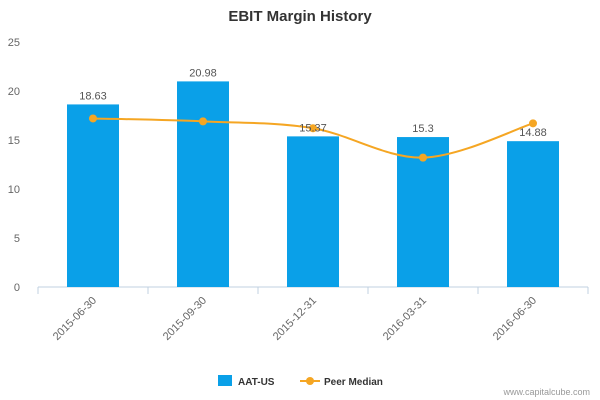 The height and width of the screenshot is (400, 600). I want to click on legend-swatch-peer-median-marker, so click(310, 381).